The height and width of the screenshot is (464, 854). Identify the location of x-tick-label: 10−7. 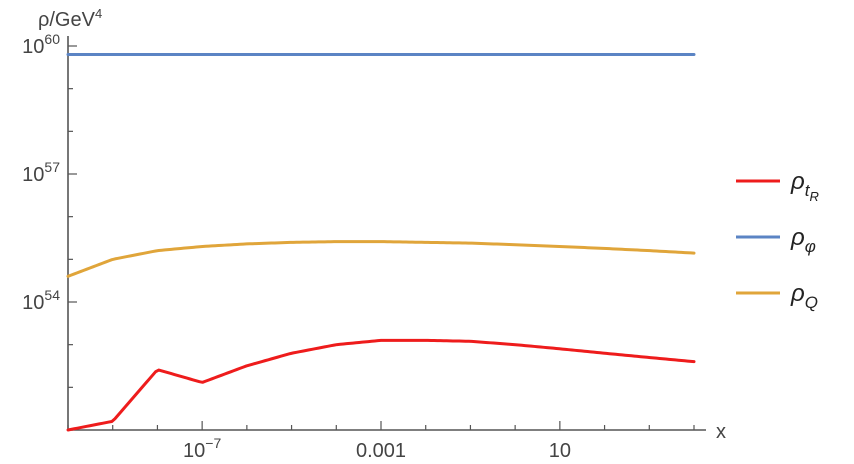
(202, 448).